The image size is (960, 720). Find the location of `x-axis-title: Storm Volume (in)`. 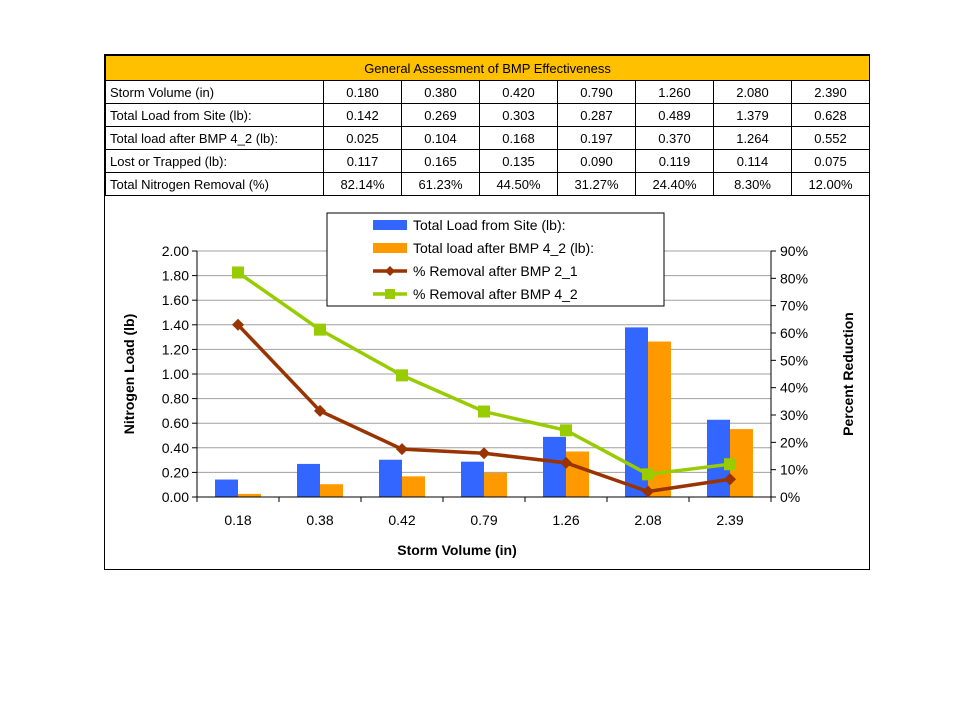

x-axis-title: Storm Volume (in) is located at coordinates (457, 550).